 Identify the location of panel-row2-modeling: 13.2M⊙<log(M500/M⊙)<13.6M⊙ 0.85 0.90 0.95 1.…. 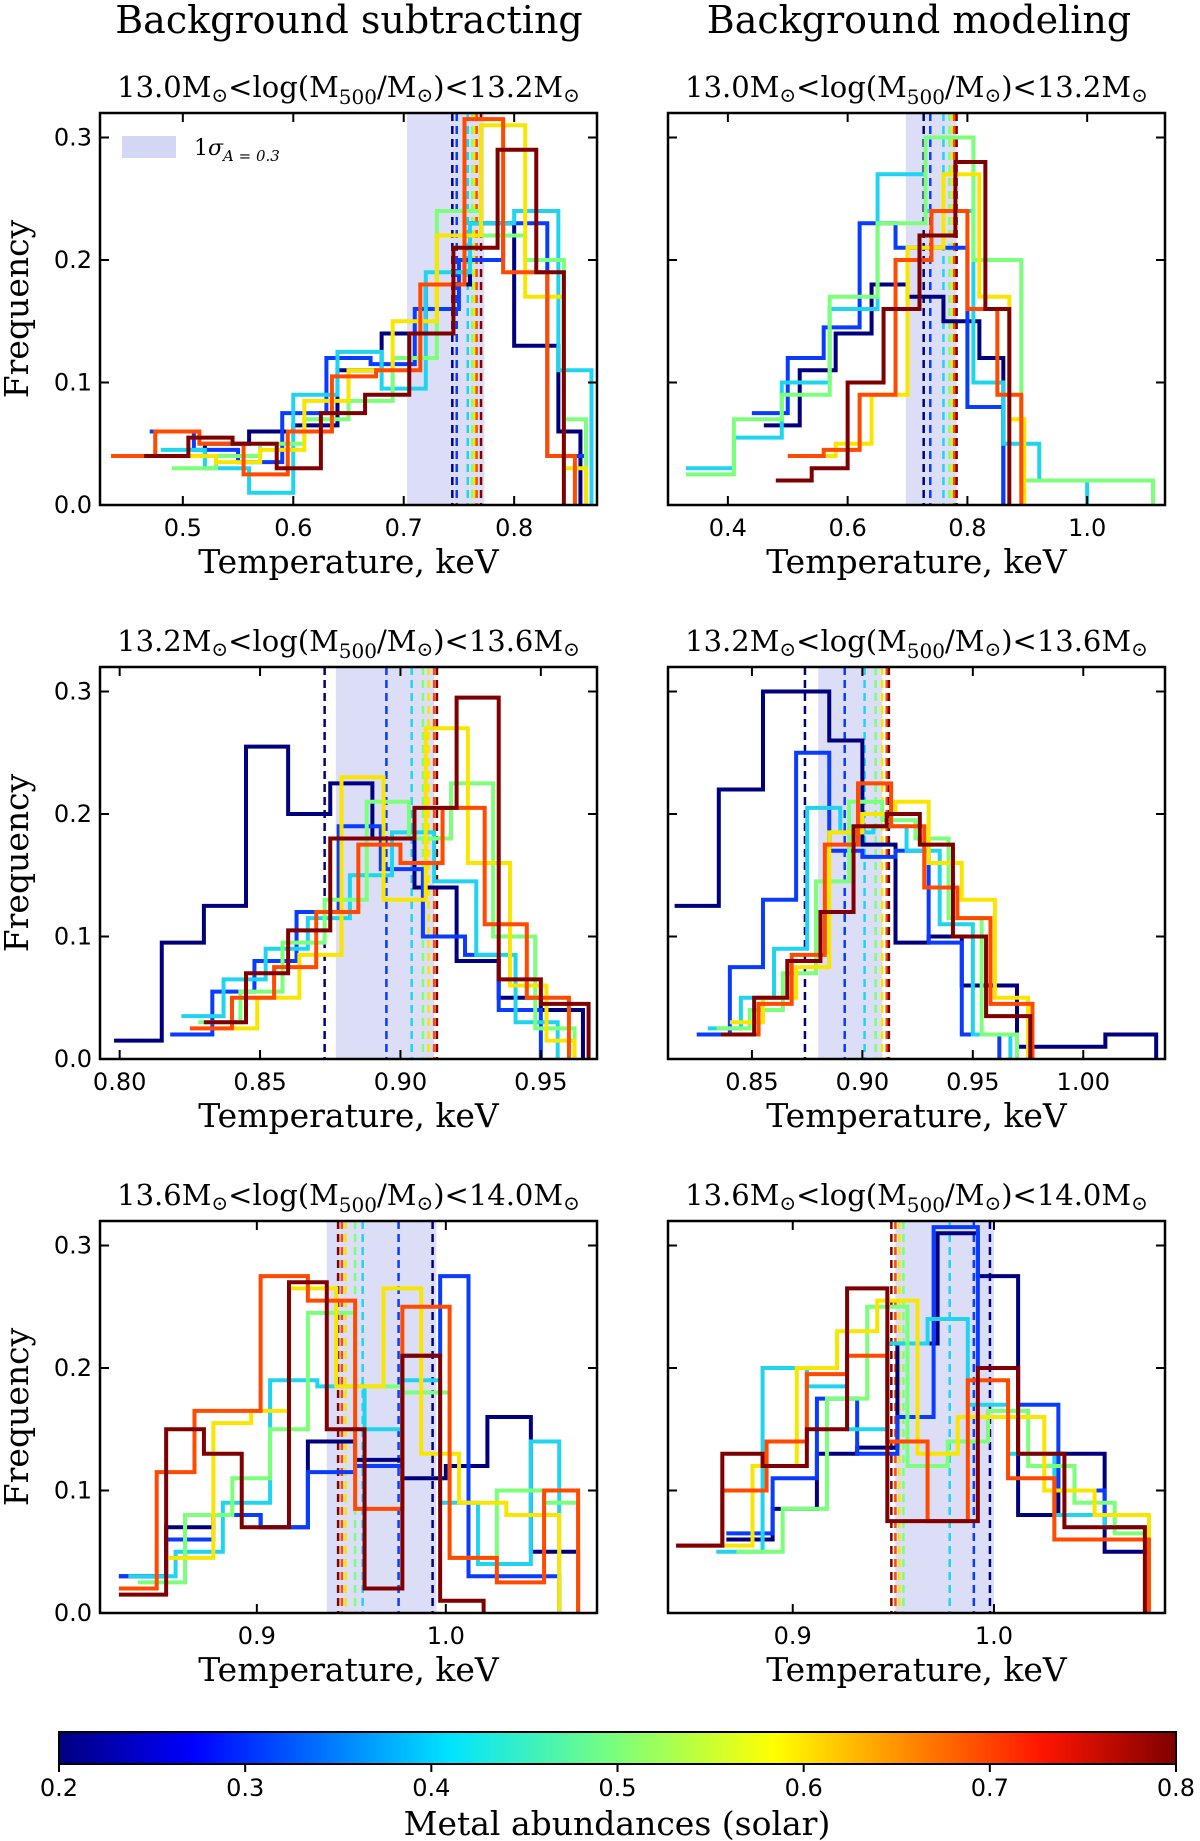
(916, 879).